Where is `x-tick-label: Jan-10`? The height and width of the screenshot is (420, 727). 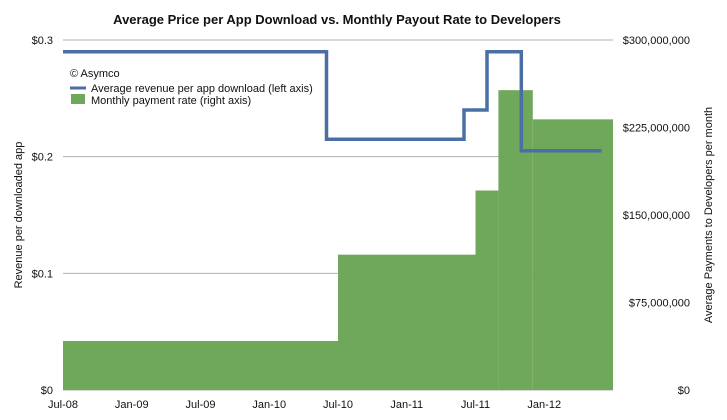 x-tick-label: Jan-10 is located at coordinates (269, 405).